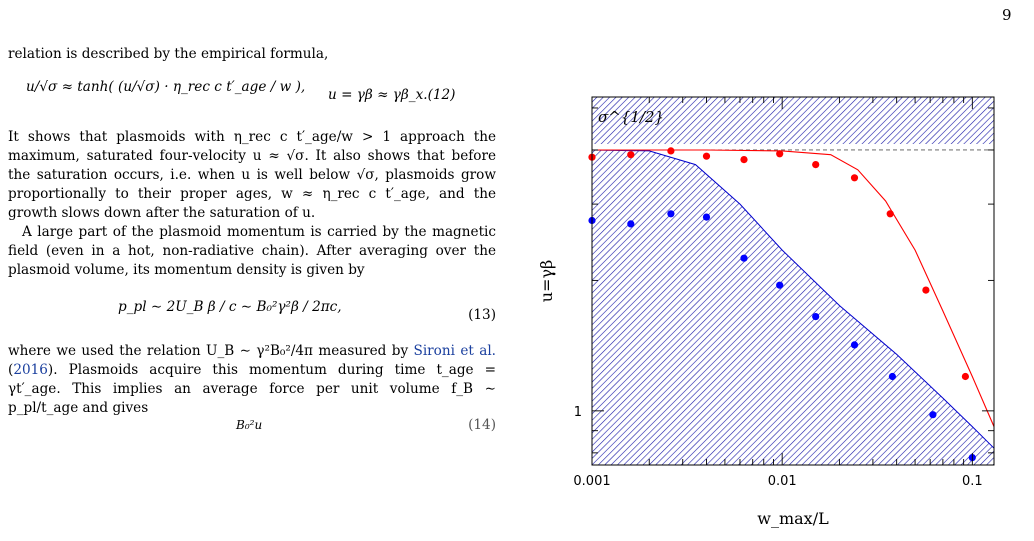 The height and width of the screenshot is (541, 1034). Describe the element at coordinates (578, 412) in the screenshot. I see `y-tick-label: 1` at that location.